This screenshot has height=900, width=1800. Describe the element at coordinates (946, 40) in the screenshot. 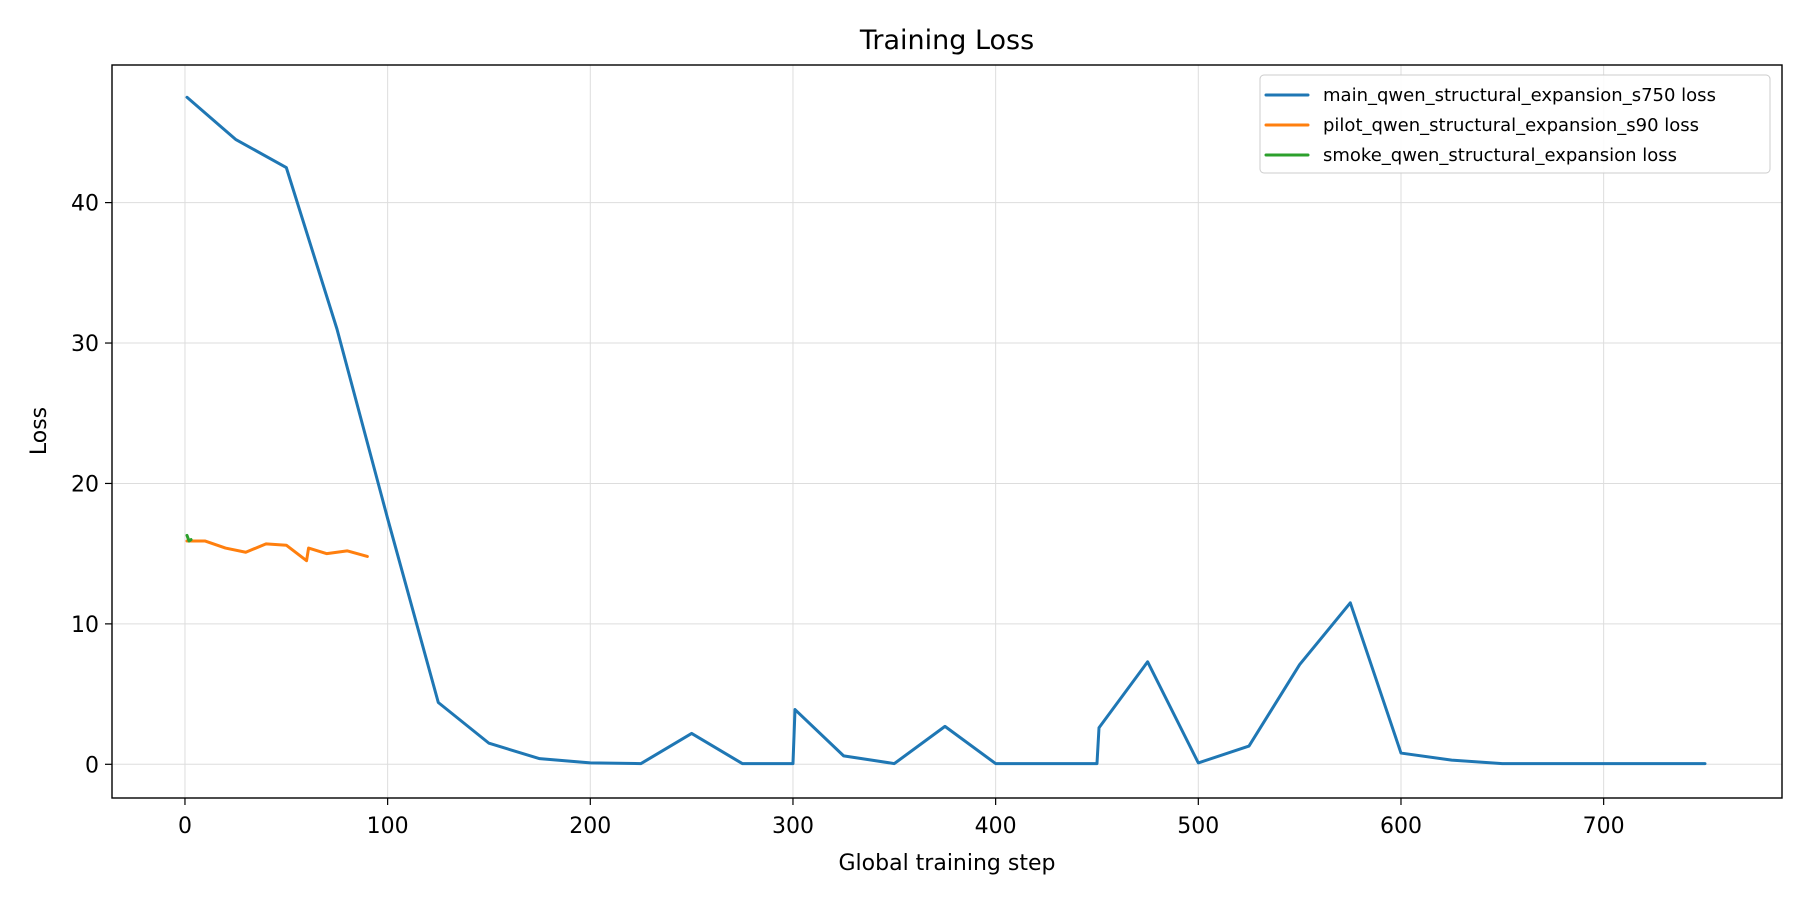

I see `chart-title: Training Loss` at that location.